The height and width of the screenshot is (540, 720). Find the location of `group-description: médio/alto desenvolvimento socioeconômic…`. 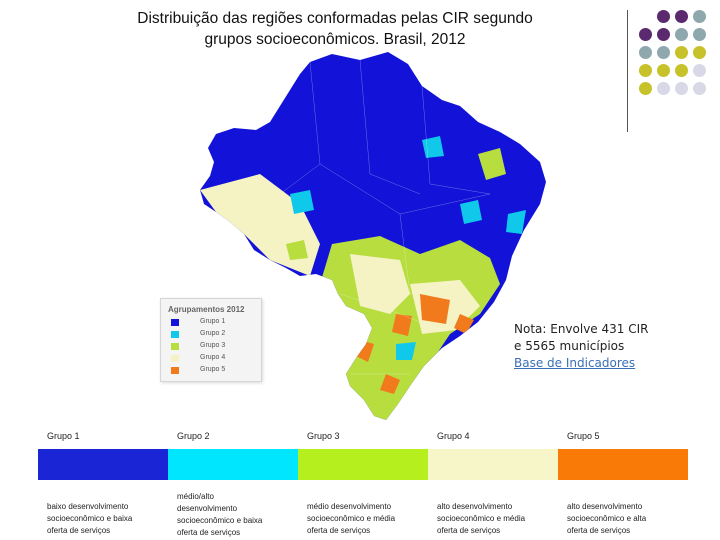

group-description: médio/alto desenvolvimento socioeconômic… is located at coordinates (237, 515).